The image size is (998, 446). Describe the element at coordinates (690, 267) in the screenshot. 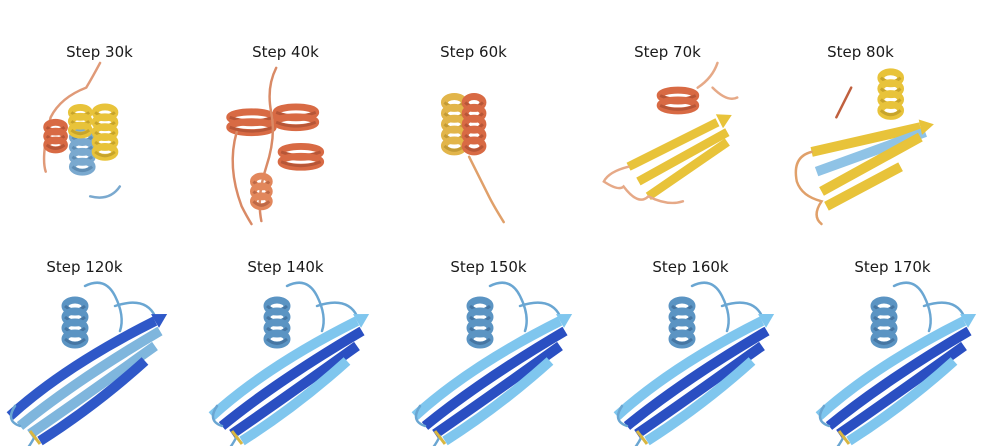

I see `panel-label: Step 160k` at that location.